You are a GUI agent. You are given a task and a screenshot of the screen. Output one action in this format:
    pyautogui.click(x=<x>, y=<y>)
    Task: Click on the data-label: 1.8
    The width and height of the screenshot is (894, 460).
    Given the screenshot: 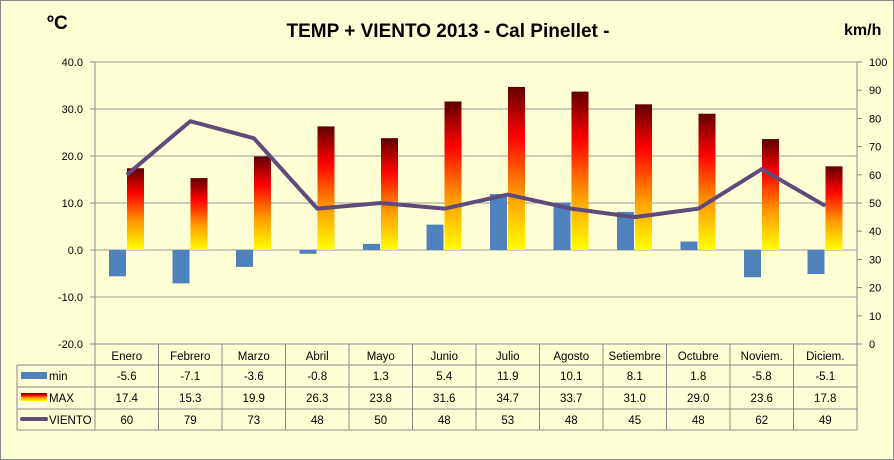 What is the action you would take?
    pyautogui.click(x=698, y=377)
    